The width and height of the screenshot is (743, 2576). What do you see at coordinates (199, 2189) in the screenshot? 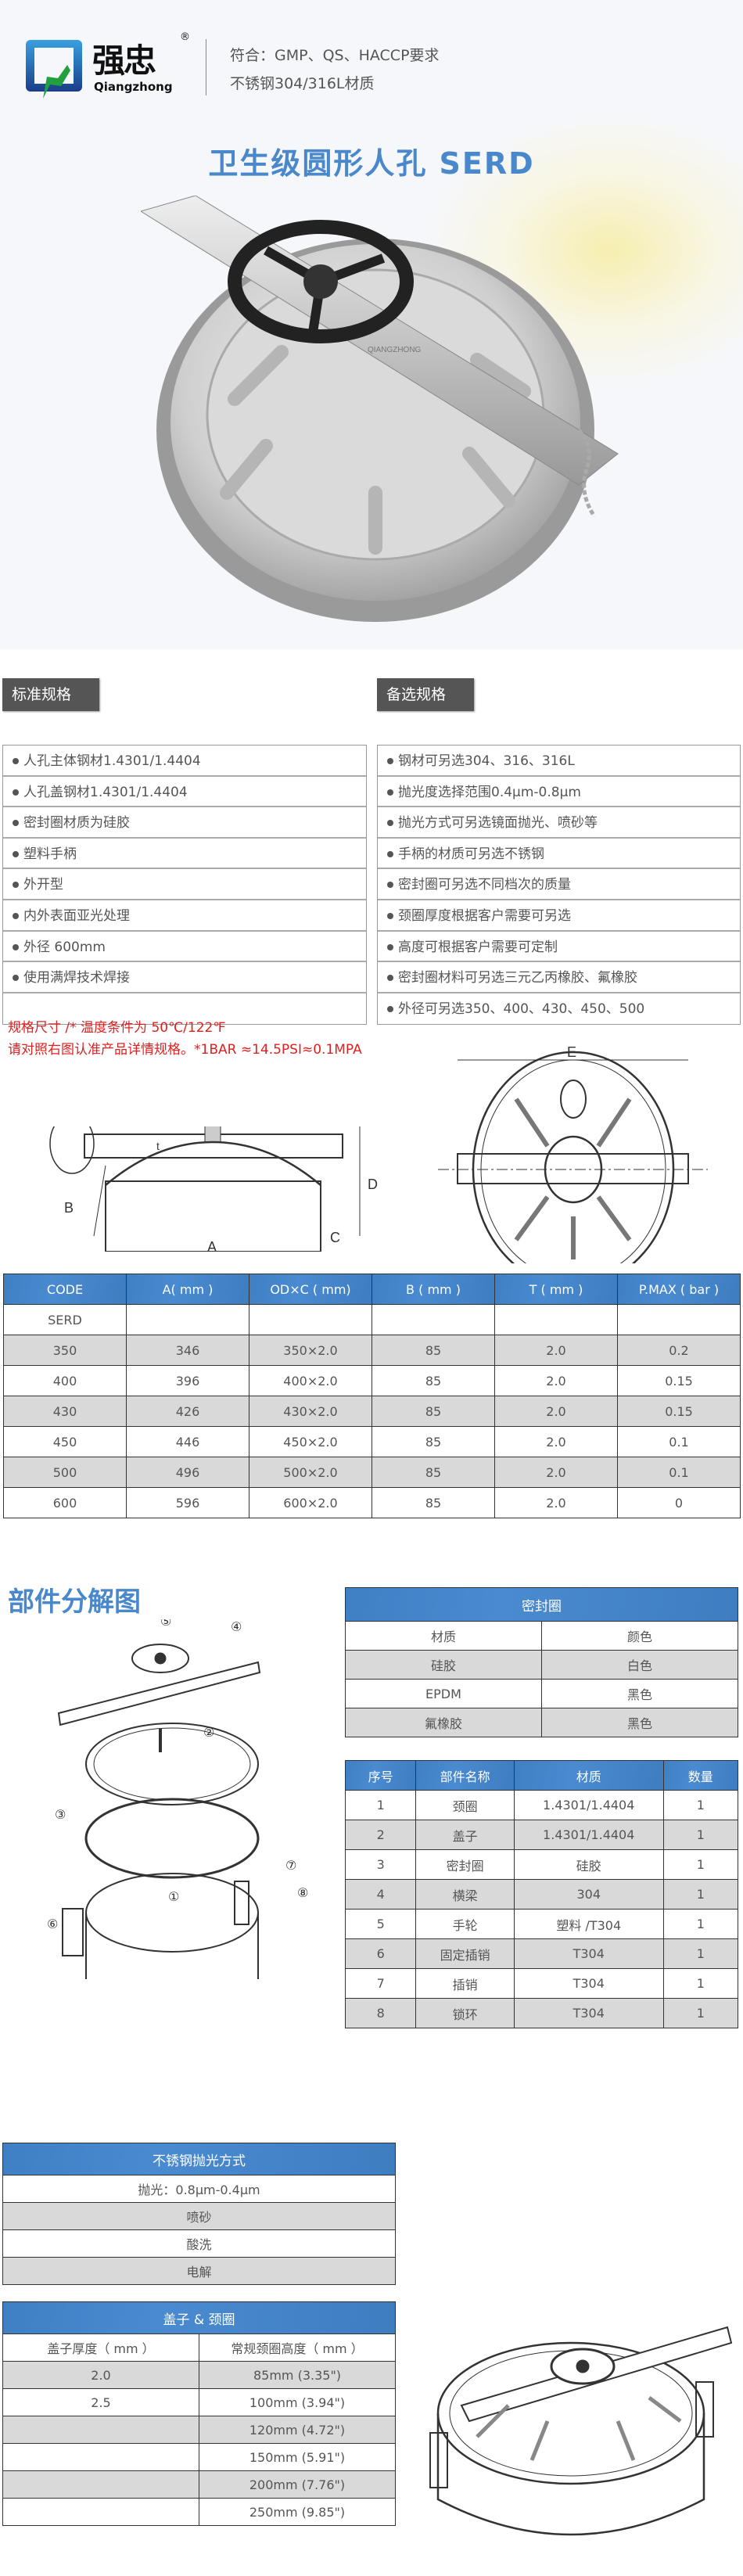
I see `table-cell: 抛光：0.8μm-0.4μm` at bounding box center [199, 2189].